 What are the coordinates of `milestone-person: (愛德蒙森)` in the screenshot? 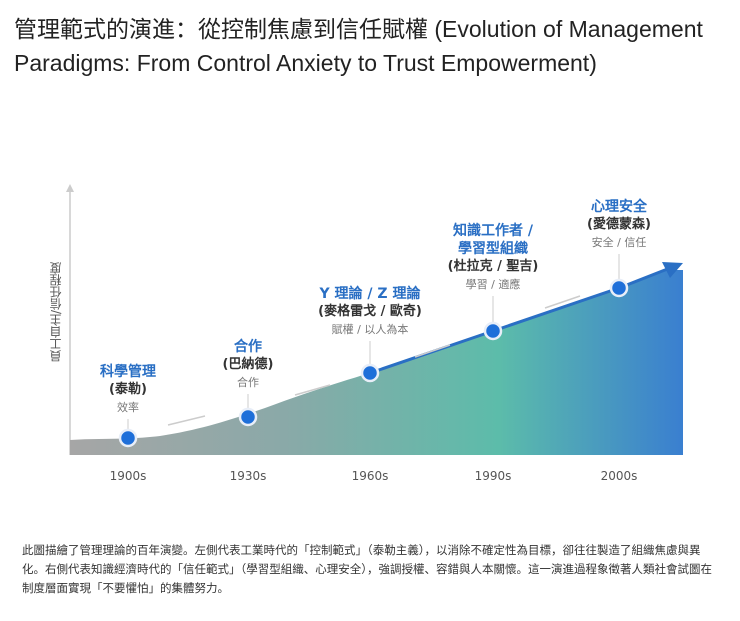 It's located at (619, 224).